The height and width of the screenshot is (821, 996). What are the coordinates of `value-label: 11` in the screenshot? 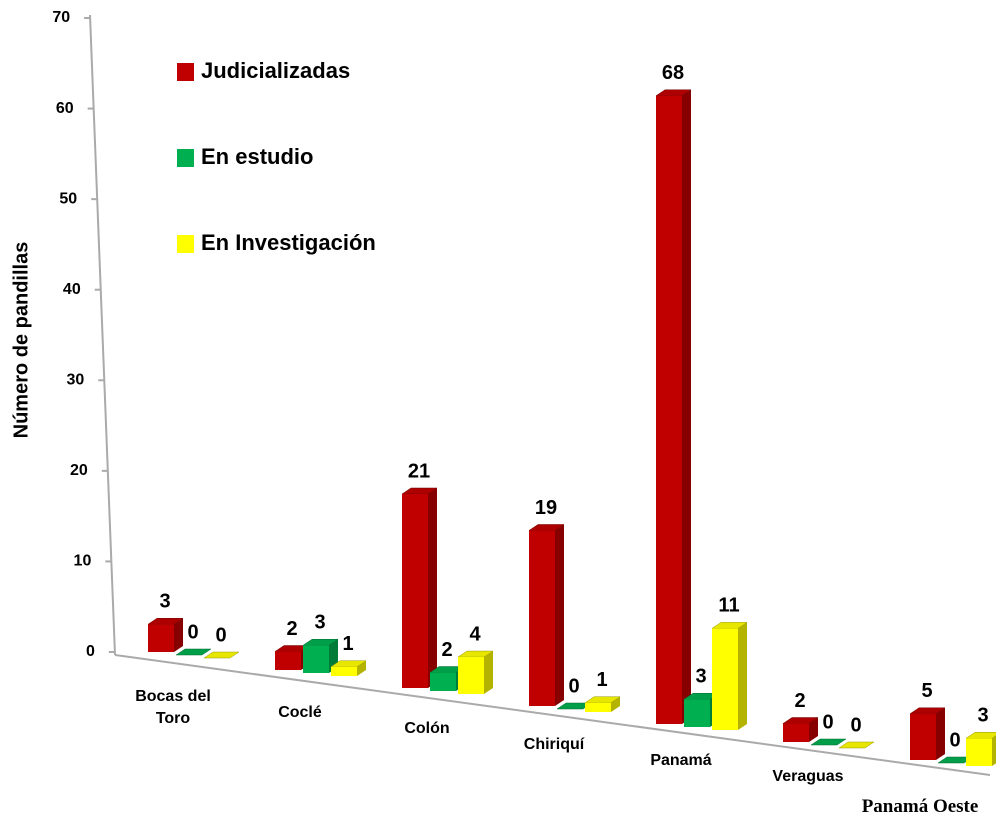 It's located at (728, 606).